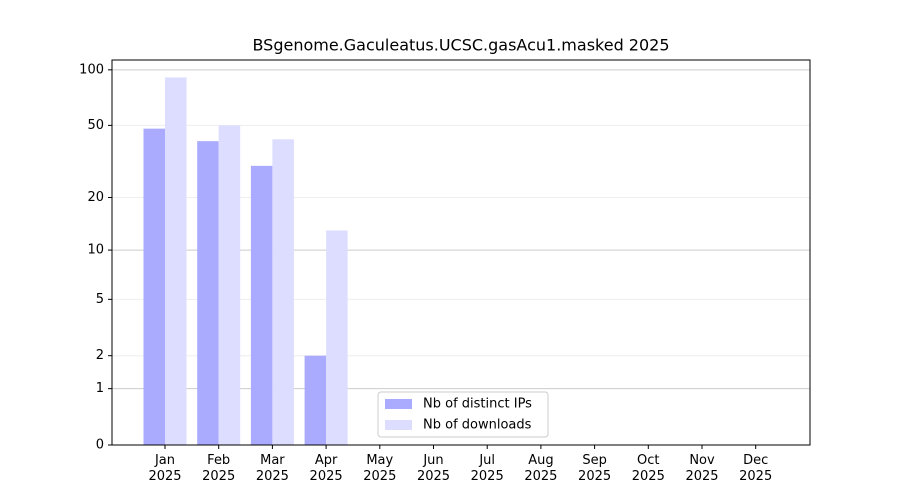 Image resolution: width=900 pixels, height=500 pixels. I want to click on y-tick-label: 50, so click(95, 125).